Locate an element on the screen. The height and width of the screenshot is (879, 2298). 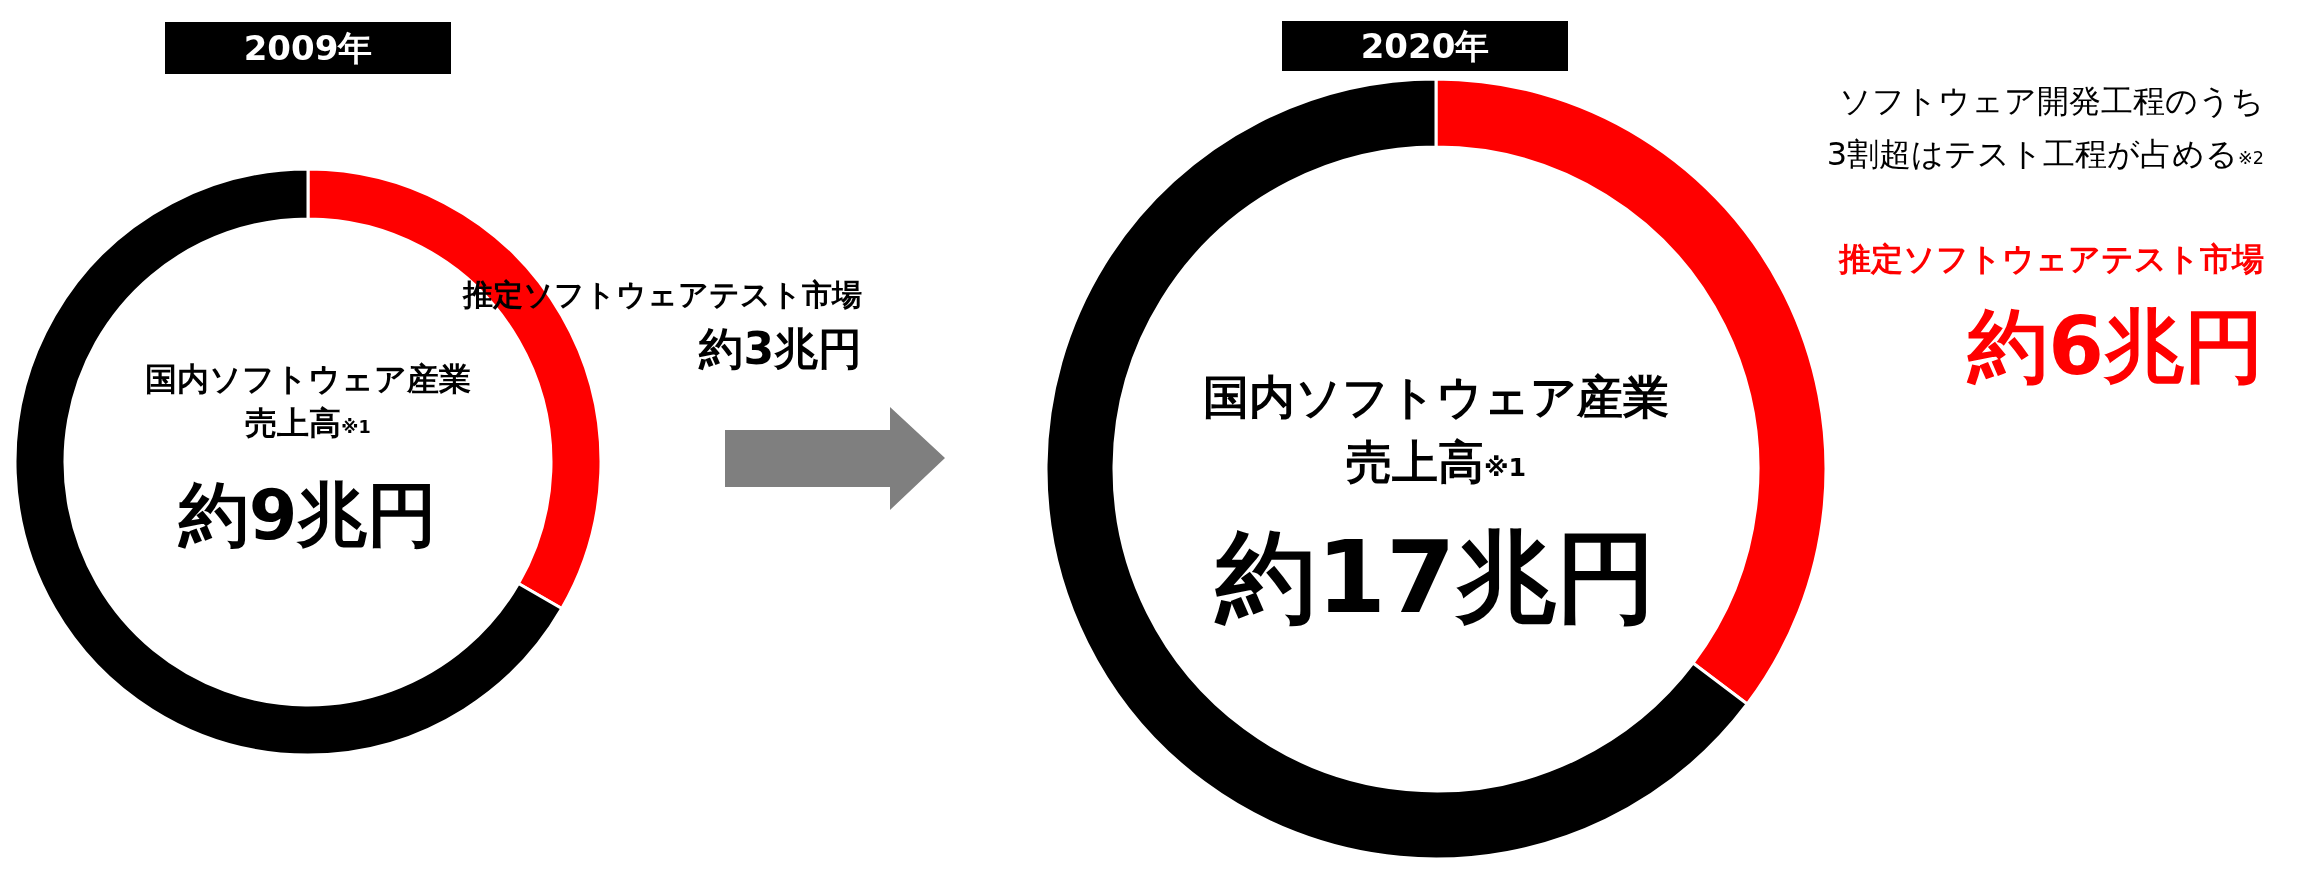
chart-title: 2020年 is located at coordinates (1425, 45).